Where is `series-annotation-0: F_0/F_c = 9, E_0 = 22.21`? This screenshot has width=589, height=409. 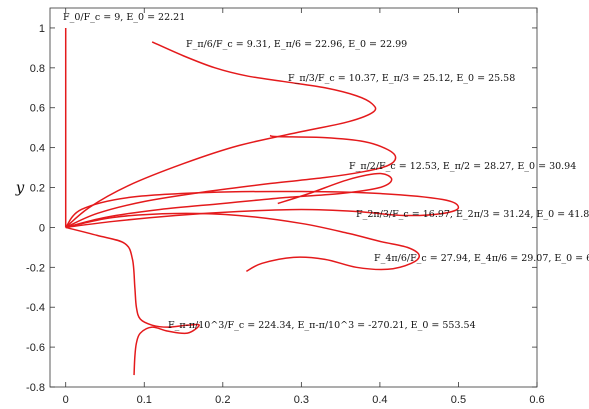
series-annotation-0: F_0/F_c = 9, E_0 = 22.21 is located at coordinates (124, 17).